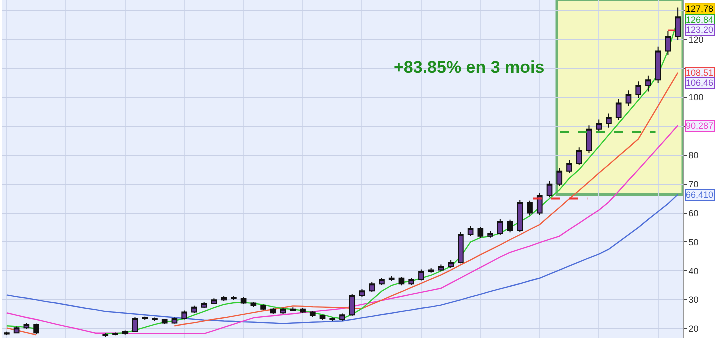 The width and height of the screenshot is (720, 340). What do you see at coordinates (693, 184) in the screenshot?
I see `y-tick-label: 70` at bounding box center [693, 184].